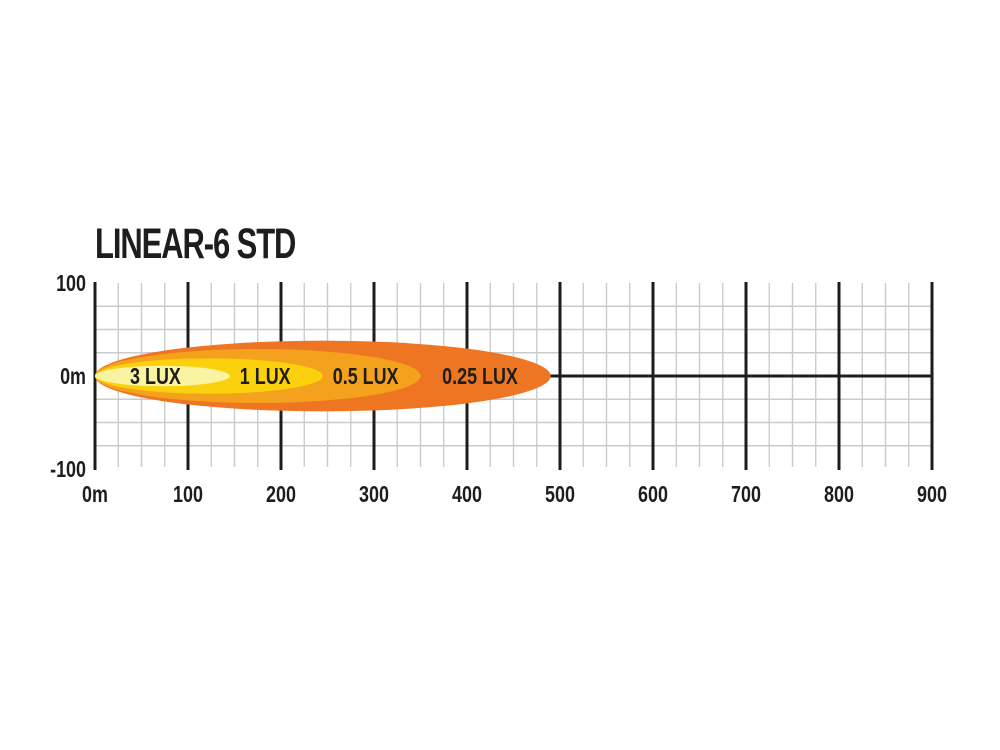  I want to click on beam-zone-3-lux, so click(162, 376).